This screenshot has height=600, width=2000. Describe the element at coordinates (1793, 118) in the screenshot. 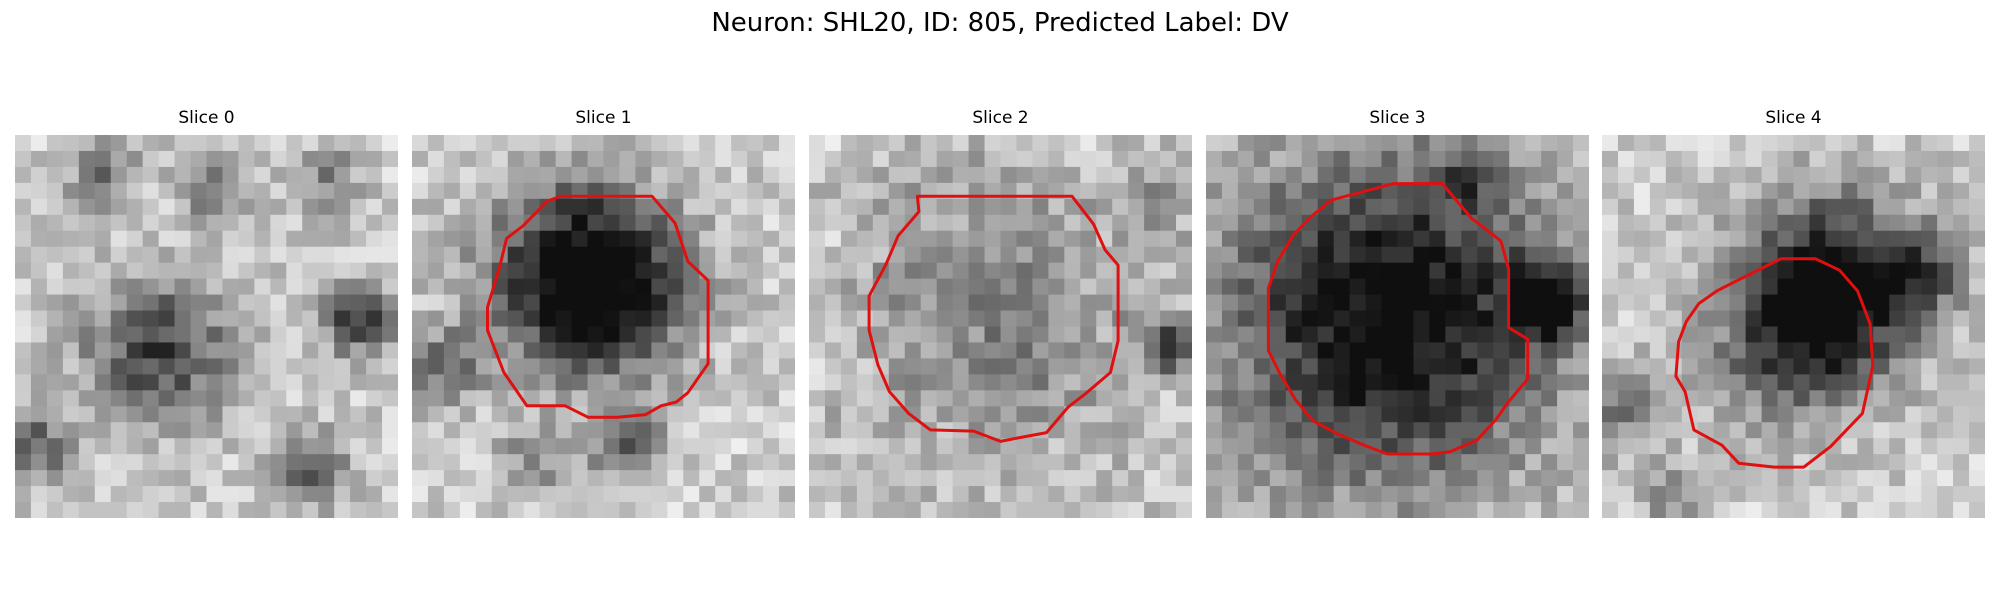

I see `slice-title-4: Slice 4` at that location.